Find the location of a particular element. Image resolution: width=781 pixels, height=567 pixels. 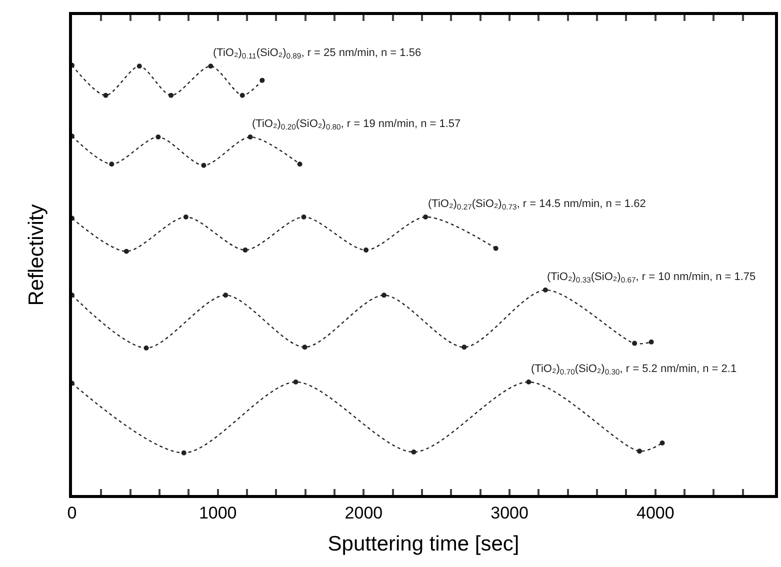

x-tick-label: 1000 is located at coordinates (217, 512).